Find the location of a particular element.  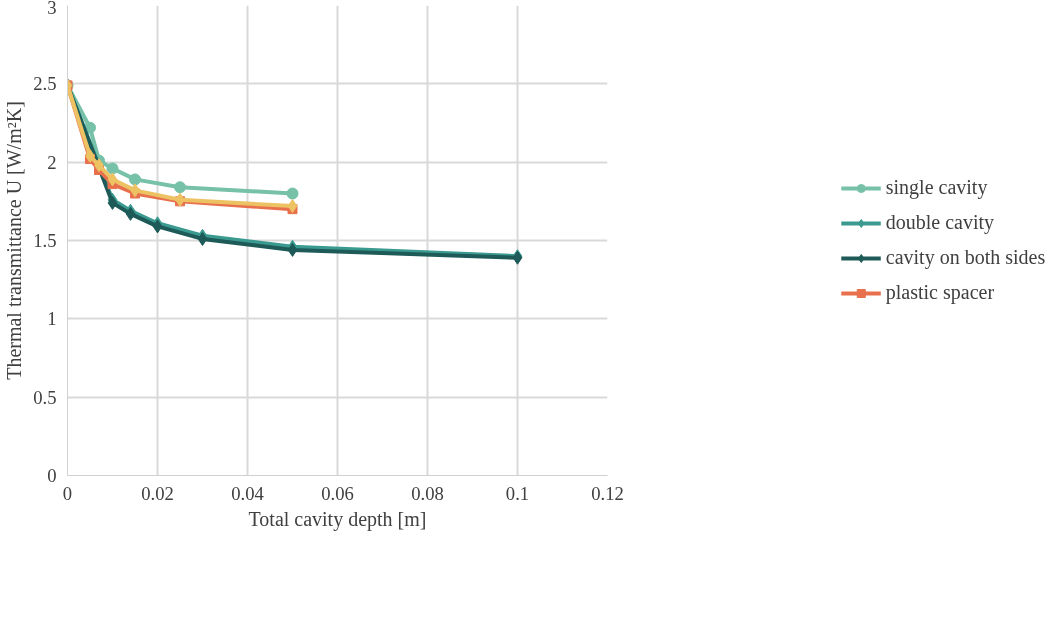

x-tick-label: 0.1 is located at coordinates (517, 493).